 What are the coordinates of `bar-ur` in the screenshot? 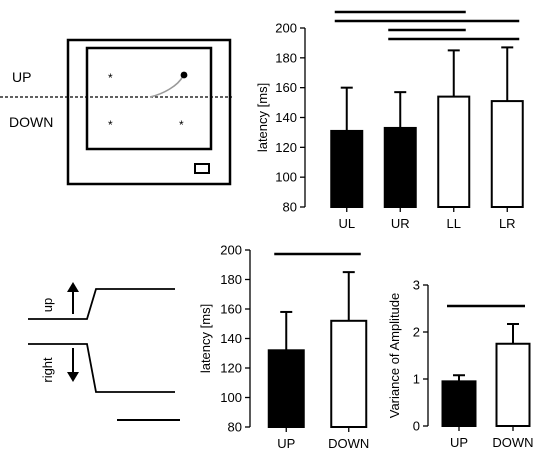 It's located at (400, 167).